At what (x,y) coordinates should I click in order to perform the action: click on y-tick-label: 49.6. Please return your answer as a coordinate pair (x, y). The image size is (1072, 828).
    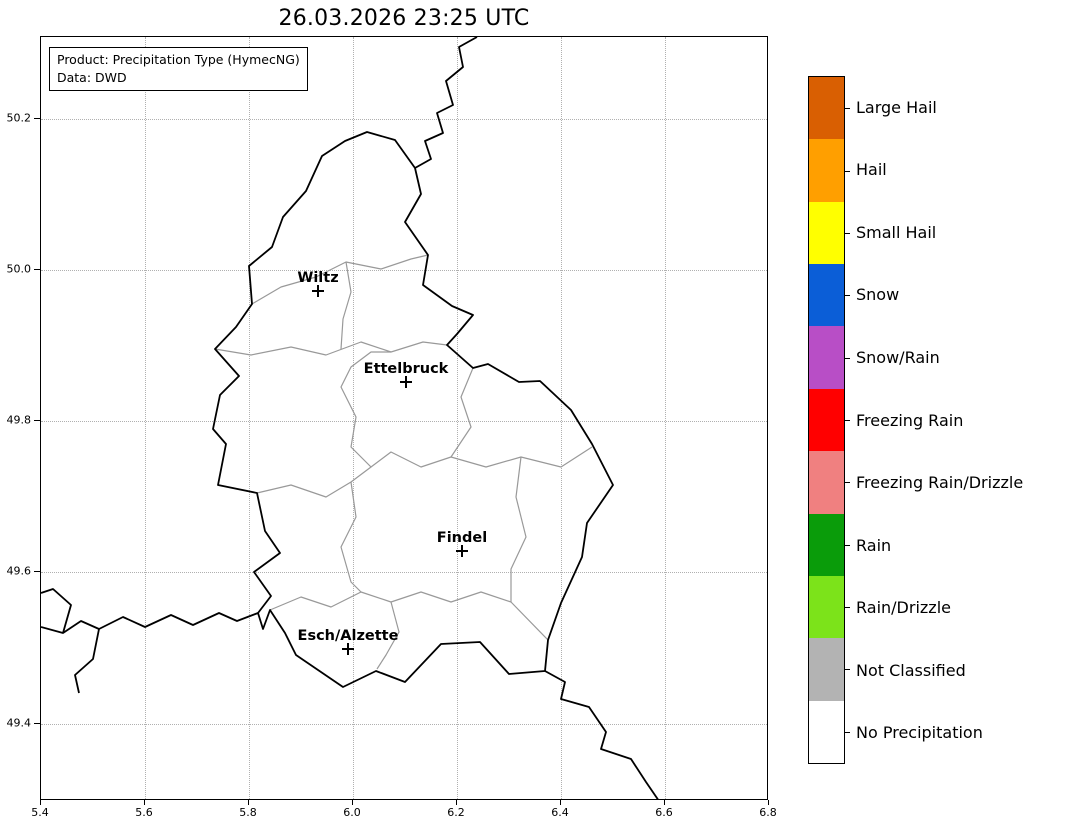
    Looking at the image, I should click on (19, 571).